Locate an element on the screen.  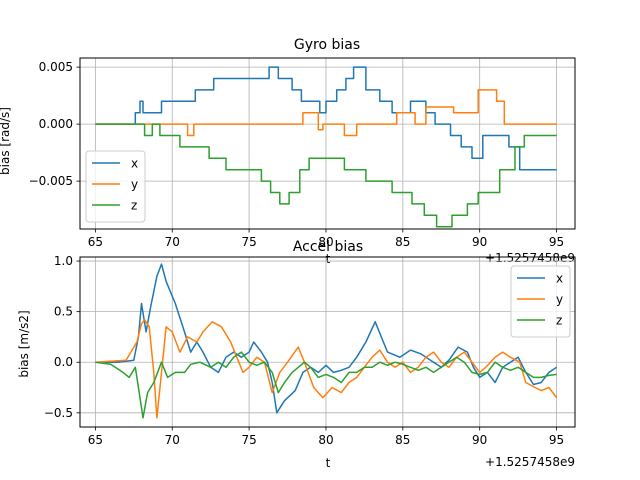
accel-series-z-line is located at coordinates (326, 385).